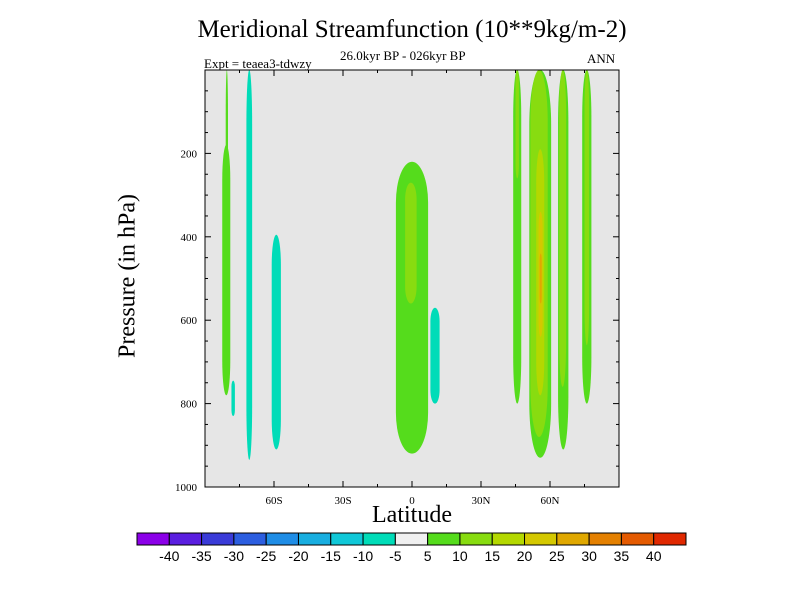  Describe the element at coordinates (525, 556) in the screenshot. I see `colorbar-label: 20` at that location.